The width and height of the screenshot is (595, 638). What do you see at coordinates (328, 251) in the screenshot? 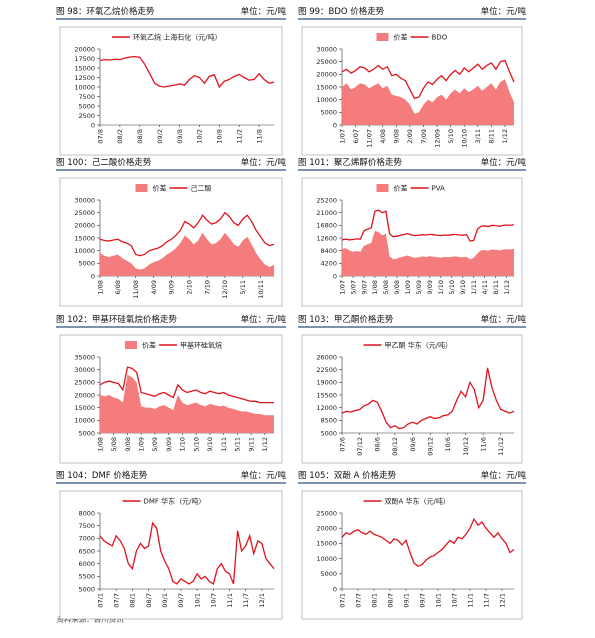
I see `y-tick-label: 8400` at bounding box center [328, 251].